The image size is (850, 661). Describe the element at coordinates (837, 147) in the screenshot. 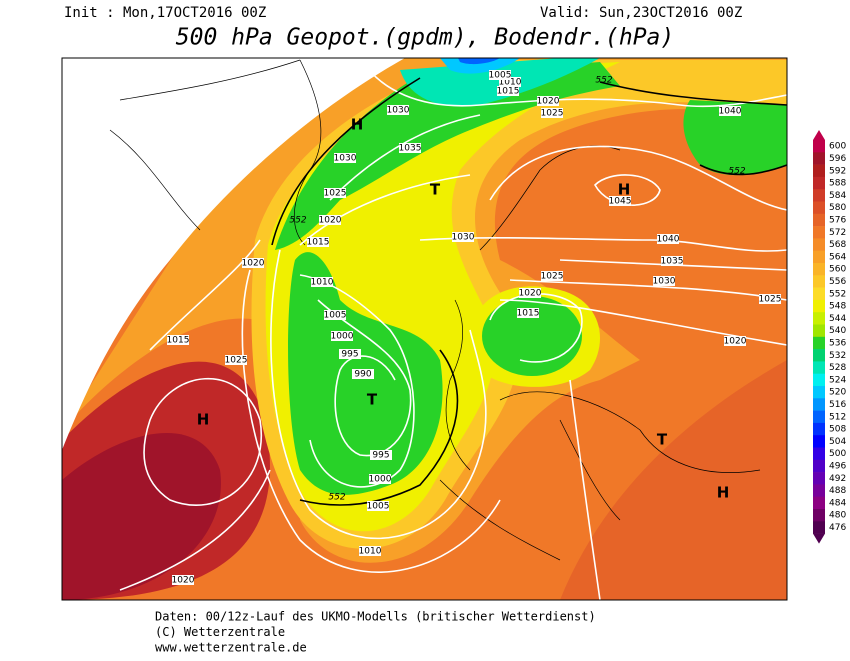

I see `legend-label: 600` at that location.